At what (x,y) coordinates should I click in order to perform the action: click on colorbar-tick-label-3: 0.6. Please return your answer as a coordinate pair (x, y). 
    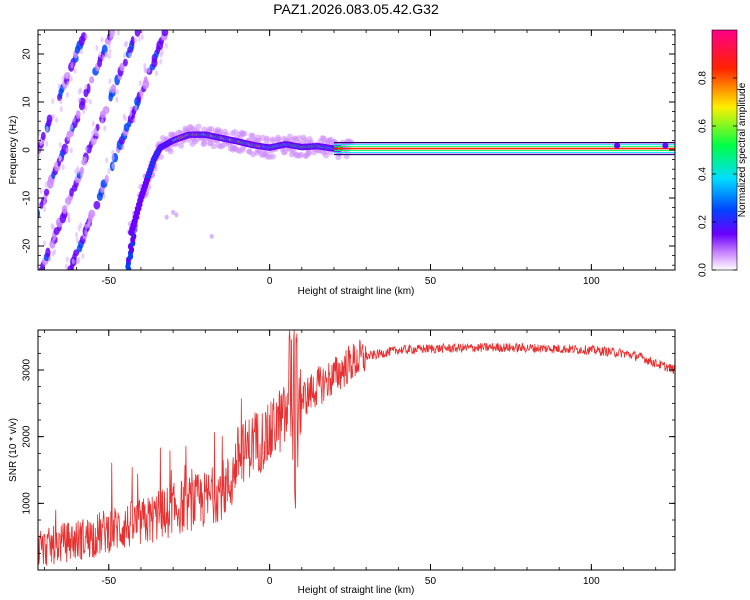
    Looking at the image, I should click on (703, 126).